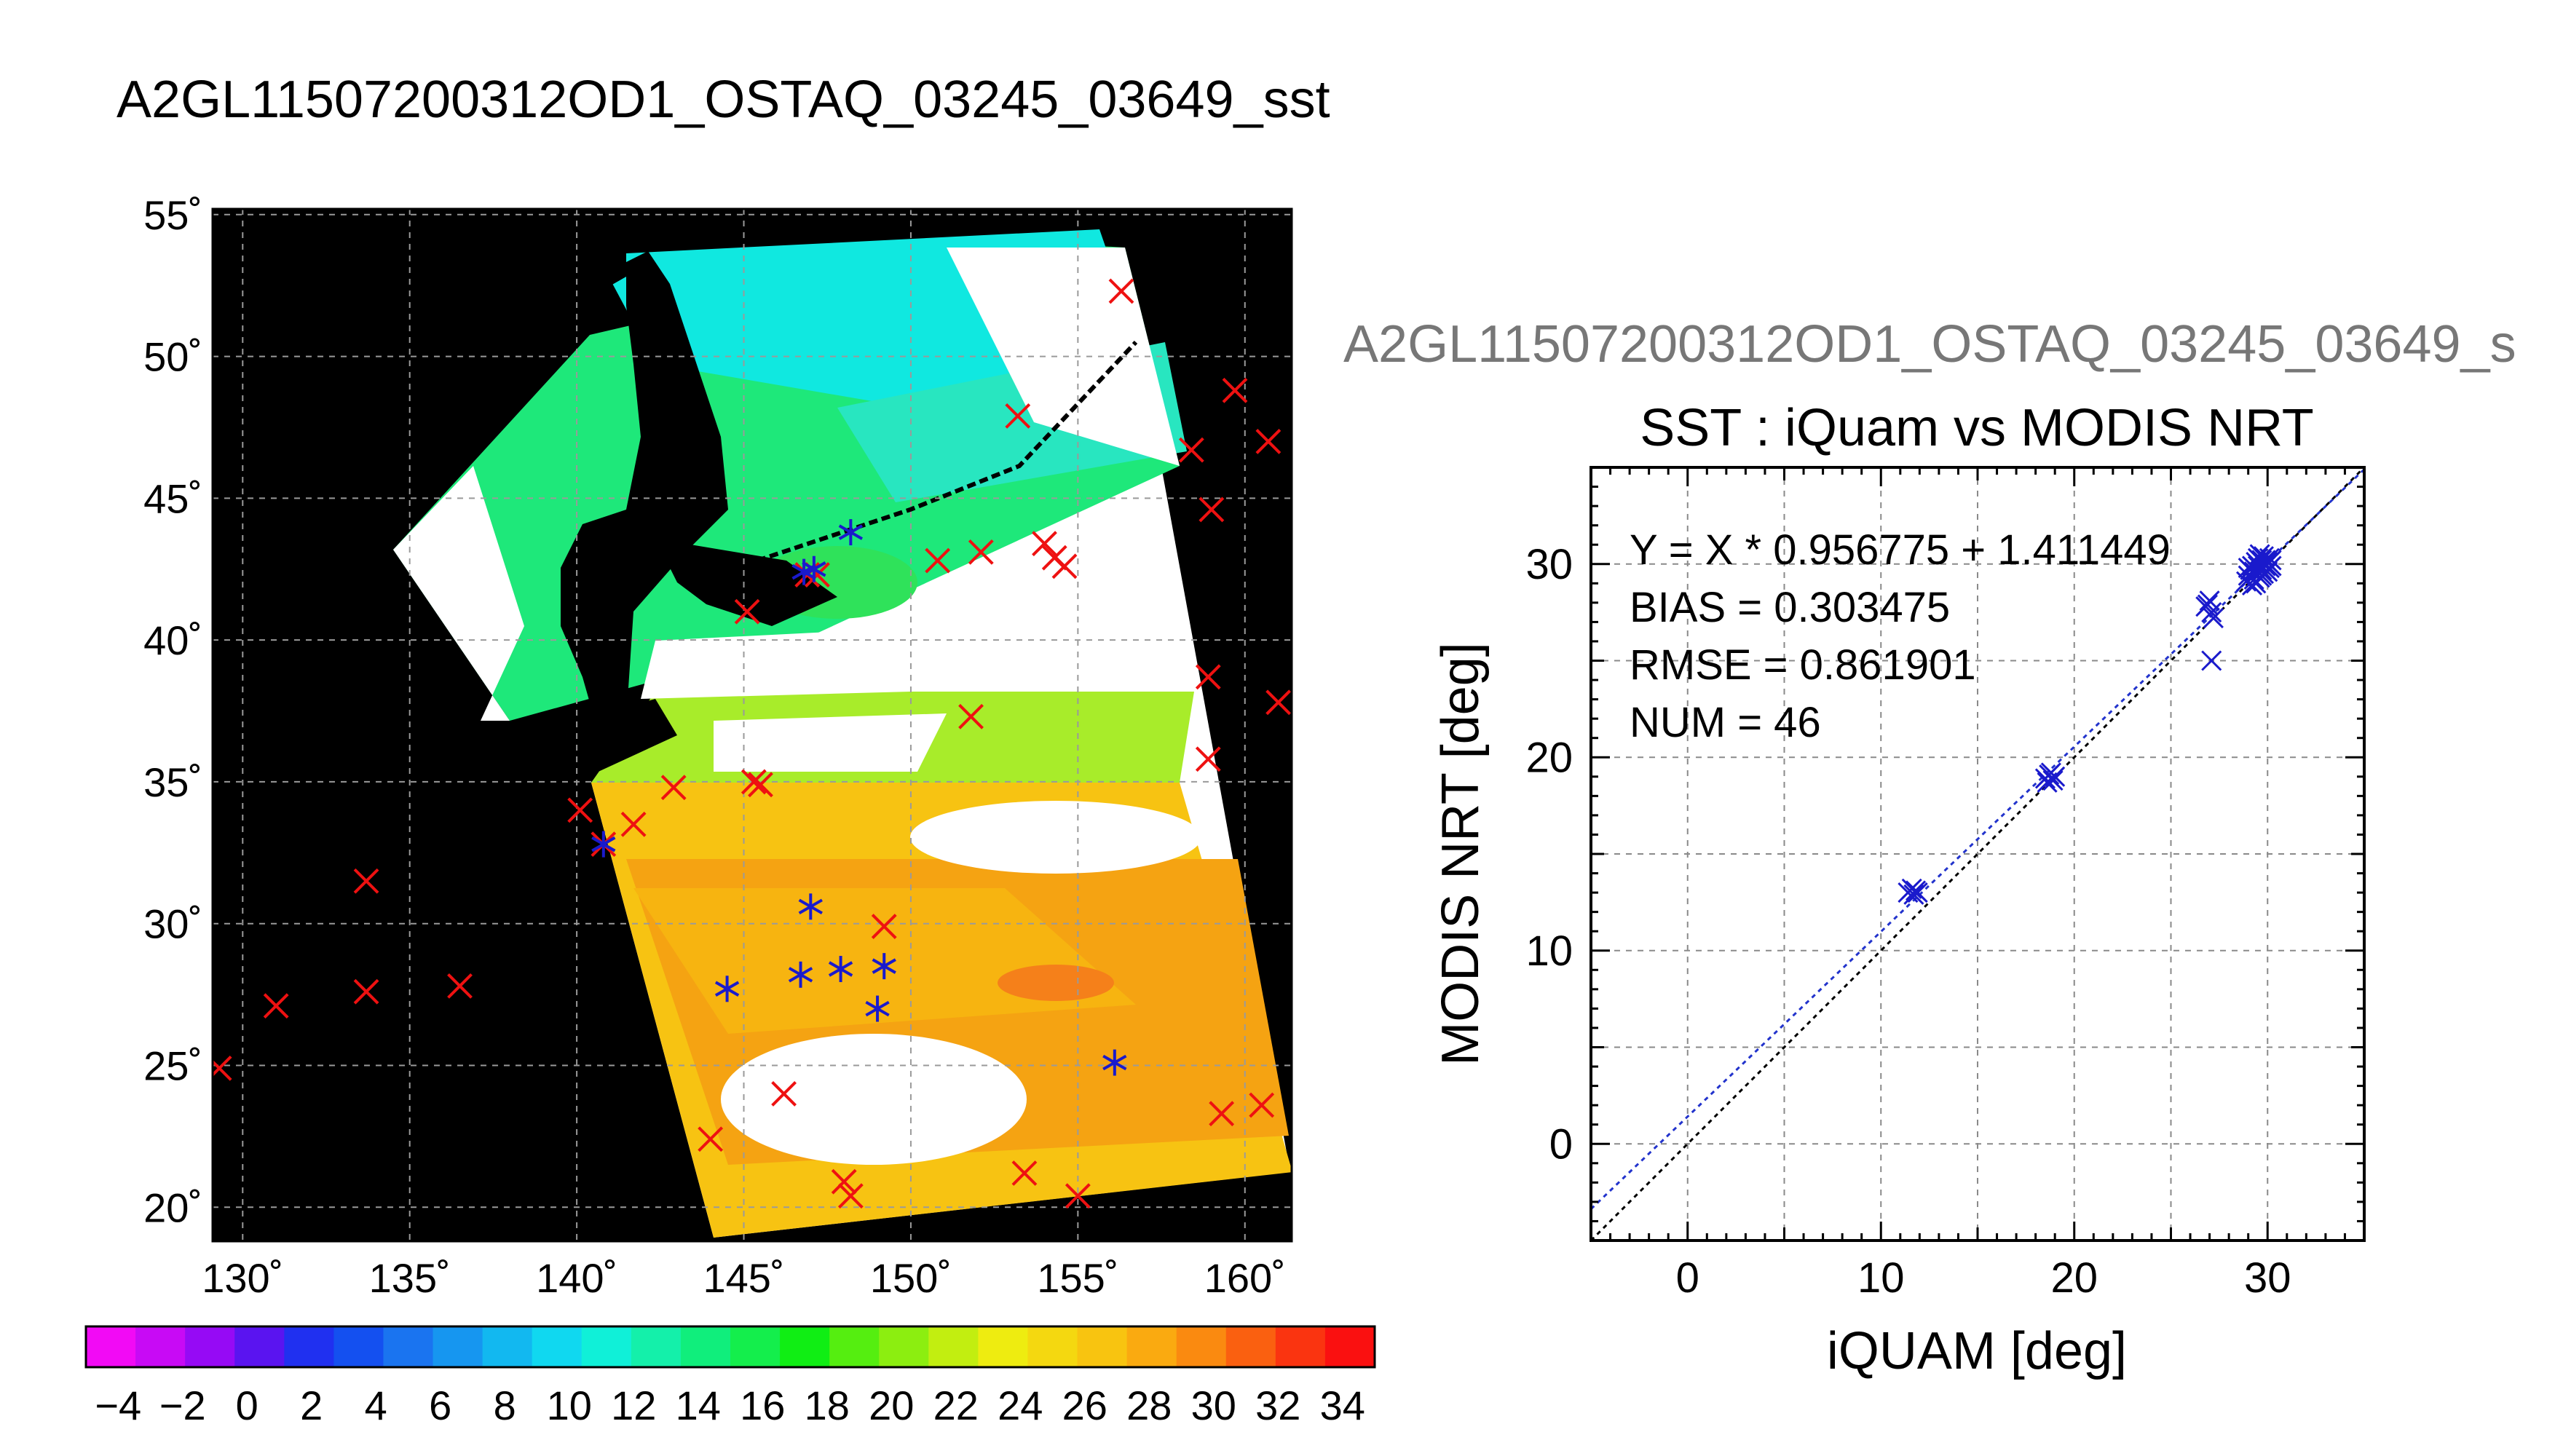 The height and width of the screenshot is (1456, 2555). I want to click on colorbar-tick-label: 30, so click(1213, 1405).